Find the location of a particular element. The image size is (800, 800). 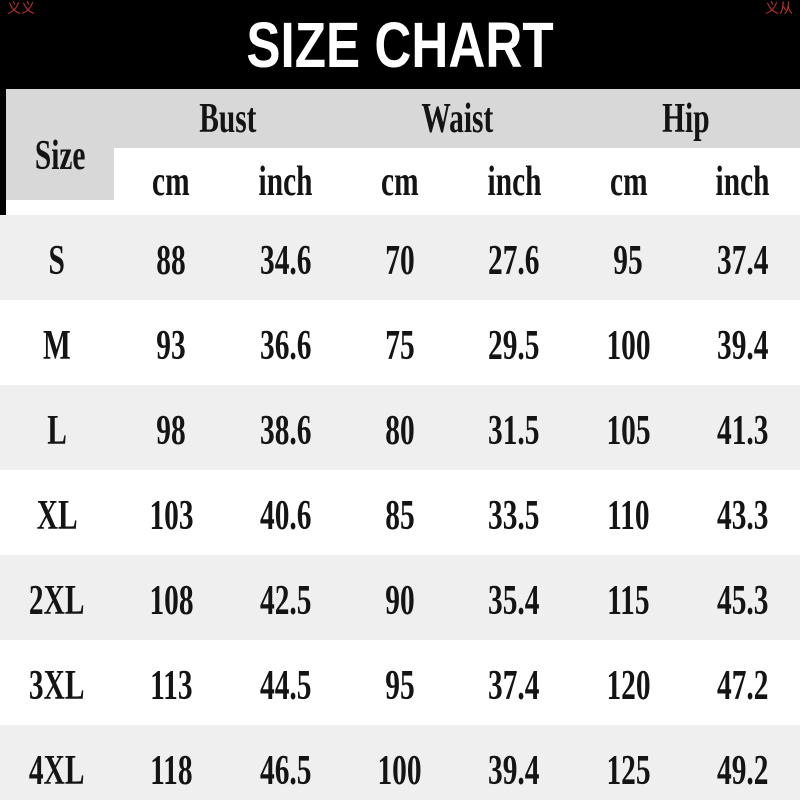

value-cell: 70 is located at coordinates (400, 257).